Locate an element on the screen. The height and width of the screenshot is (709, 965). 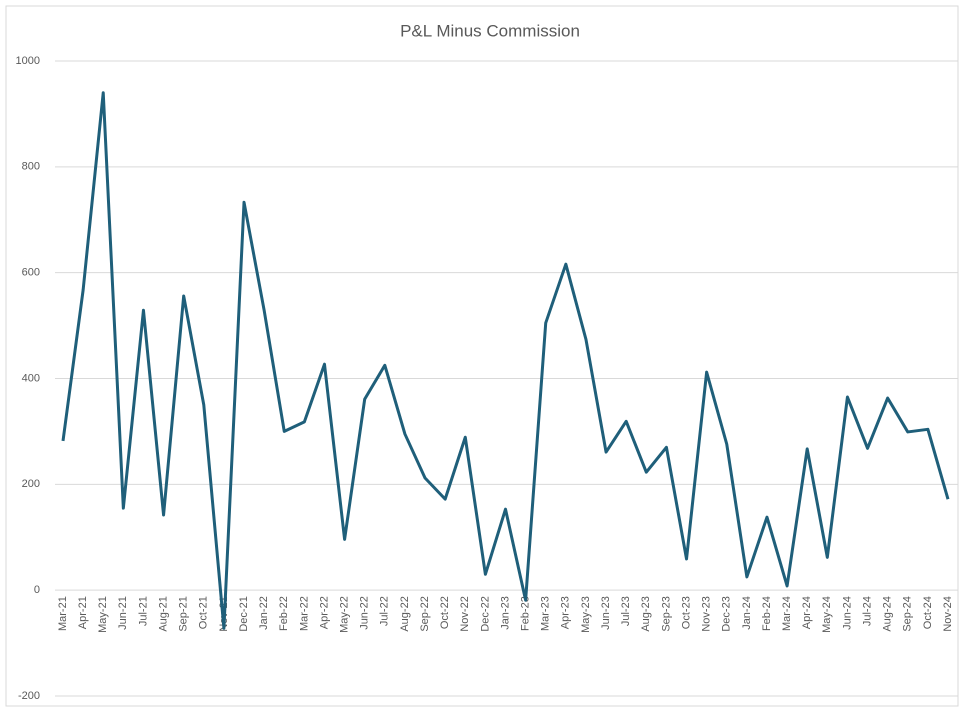
x-tick-label: Oct-21 is located at coordinates (204, 612).